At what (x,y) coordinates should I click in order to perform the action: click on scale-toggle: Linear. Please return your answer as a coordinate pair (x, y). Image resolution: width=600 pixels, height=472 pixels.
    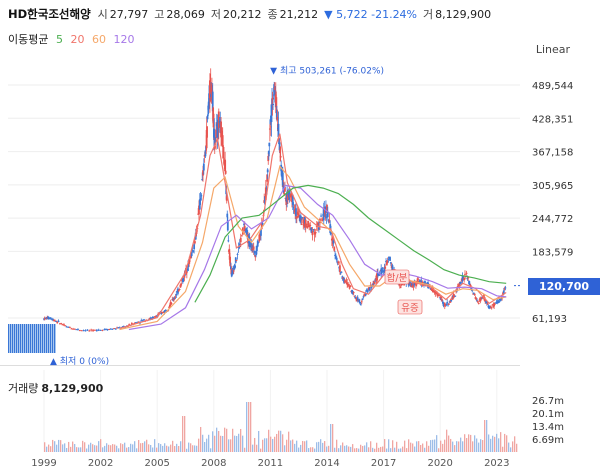
    Looking at the image, I should click on (552, 49).